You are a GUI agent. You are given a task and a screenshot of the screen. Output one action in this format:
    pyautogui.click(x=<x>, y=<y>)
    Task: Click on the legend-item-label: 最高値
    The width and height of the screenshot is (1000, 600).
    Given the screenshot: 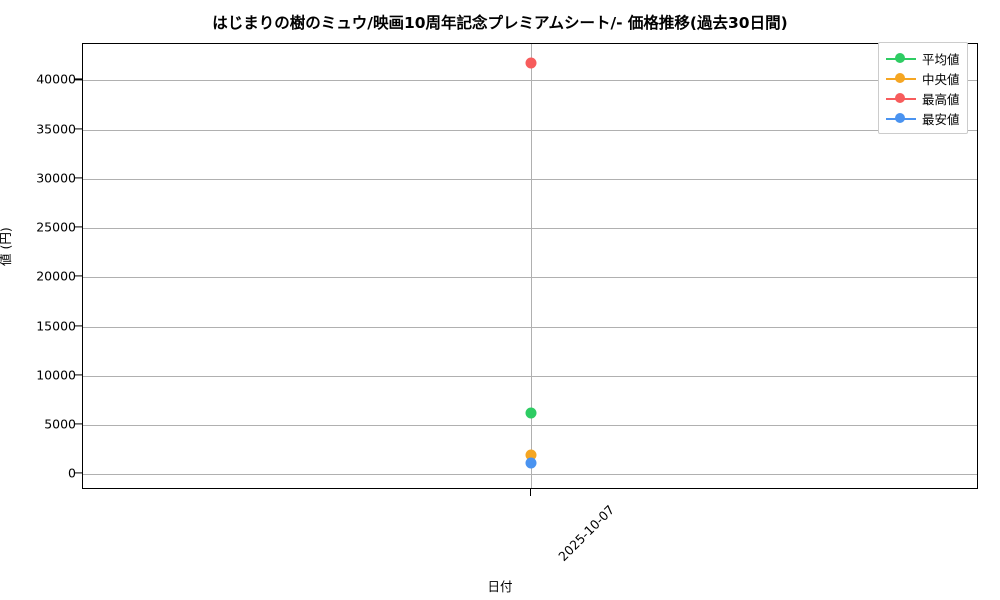 What is the action you would take?
    pyautogui.click(x=941, y=99)
    